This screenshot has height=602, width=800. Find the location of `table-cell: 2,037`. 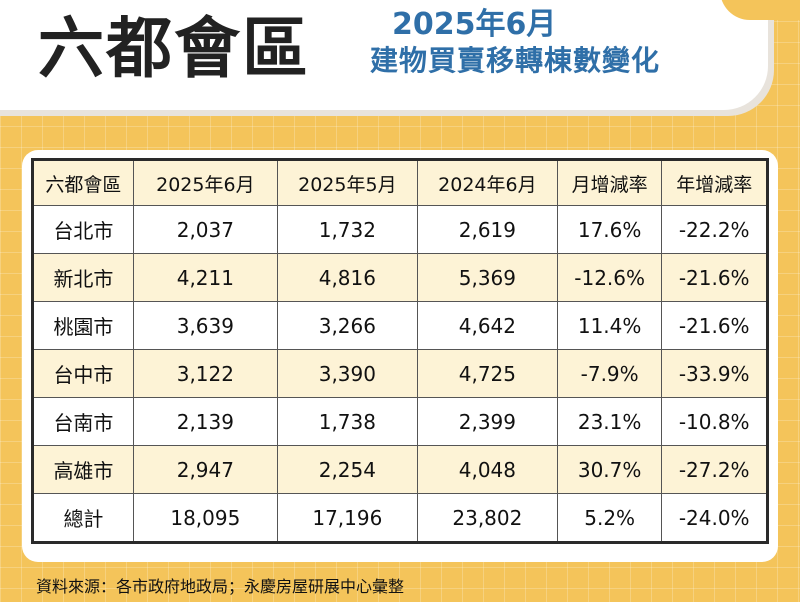

table-cell: 2,037 is located at coordinates (205, 229).